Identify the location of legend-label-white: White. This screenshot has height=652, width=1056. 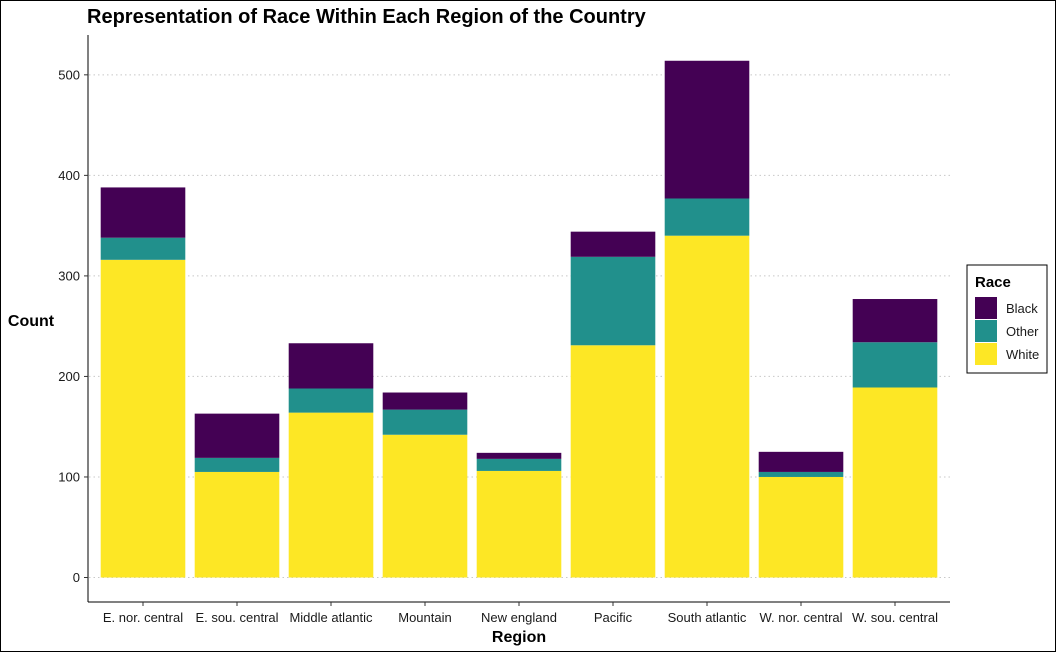
(1022, 354).